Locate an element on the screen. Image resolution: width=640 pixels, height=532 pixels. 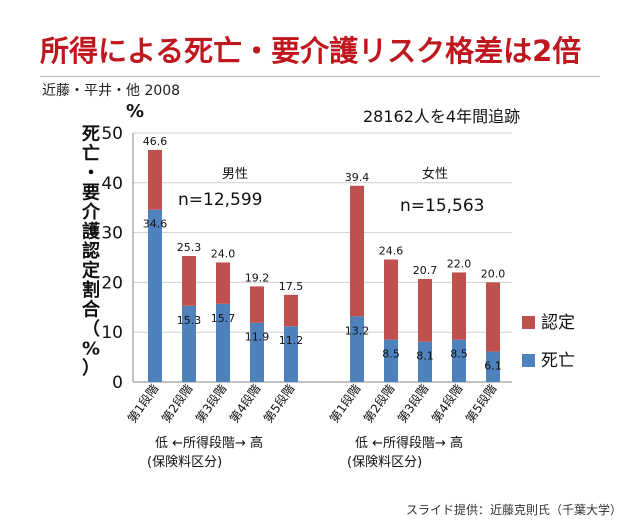
y-axis-title-char: 死 is located at coordinates (91, 134).